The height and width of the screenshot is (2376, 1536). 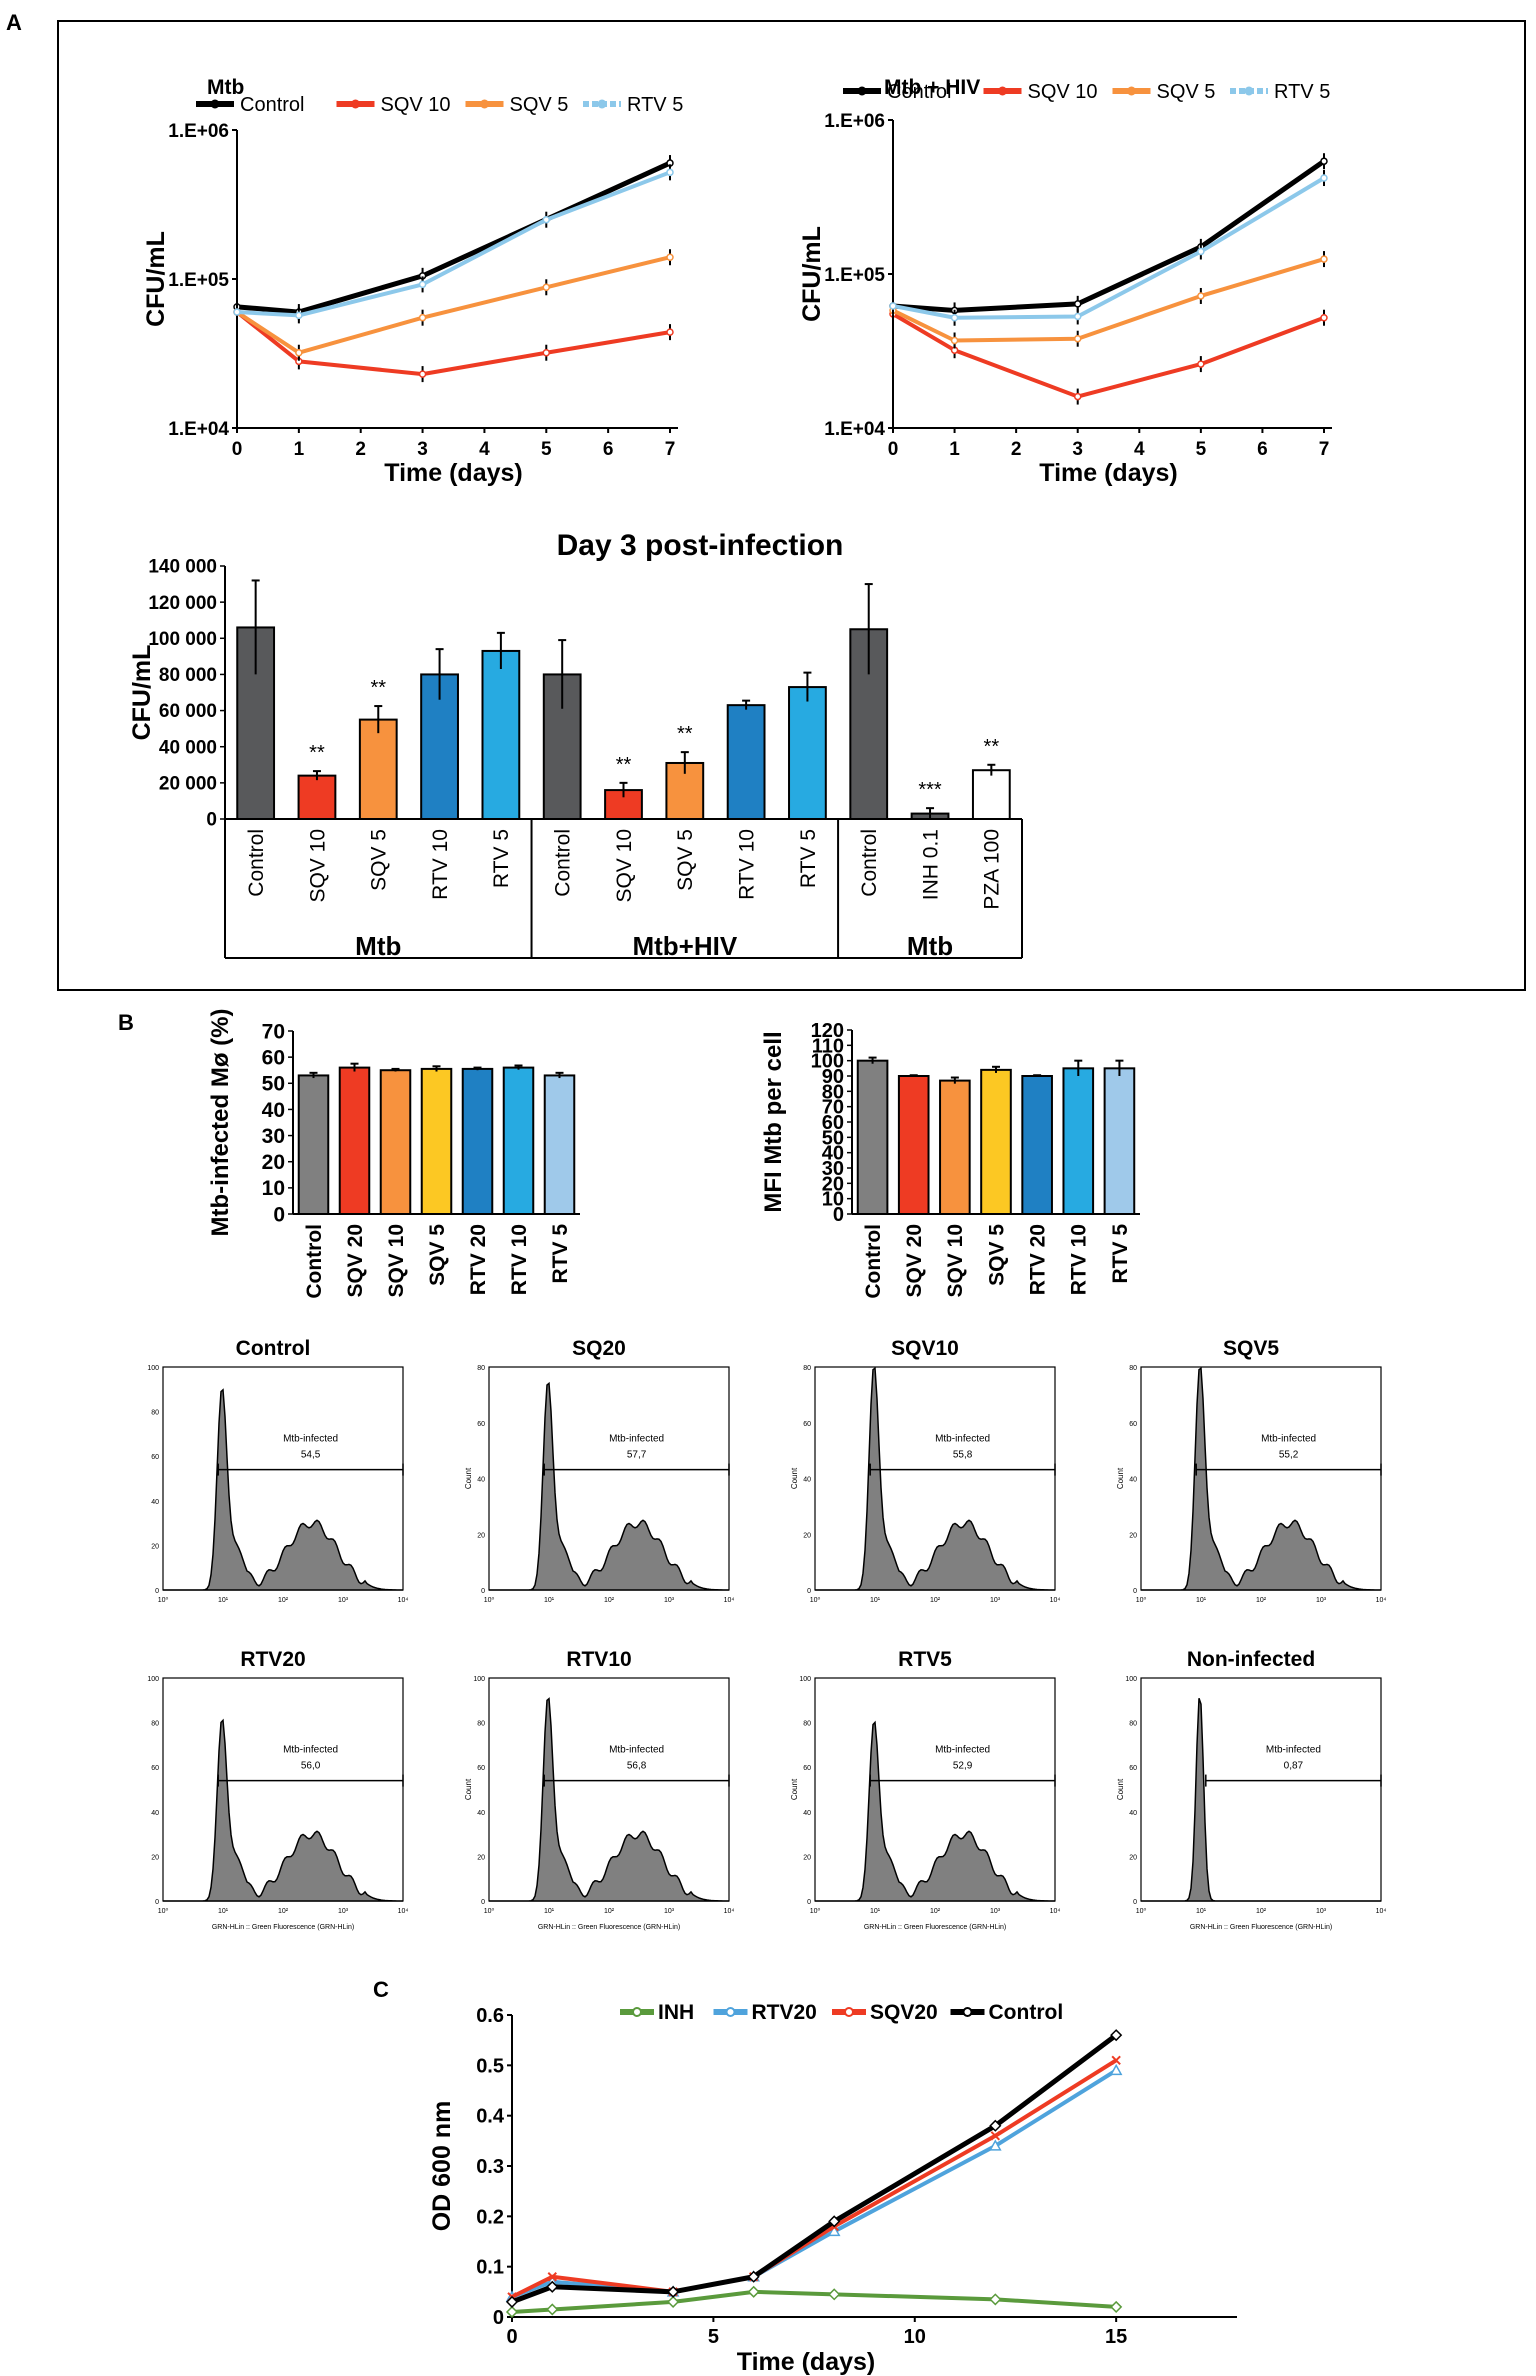 What do you see at coordinates (1026, 2012) in the screenshot?
I see `legend-label-control: Control` at bounding box center [1026, 2012].